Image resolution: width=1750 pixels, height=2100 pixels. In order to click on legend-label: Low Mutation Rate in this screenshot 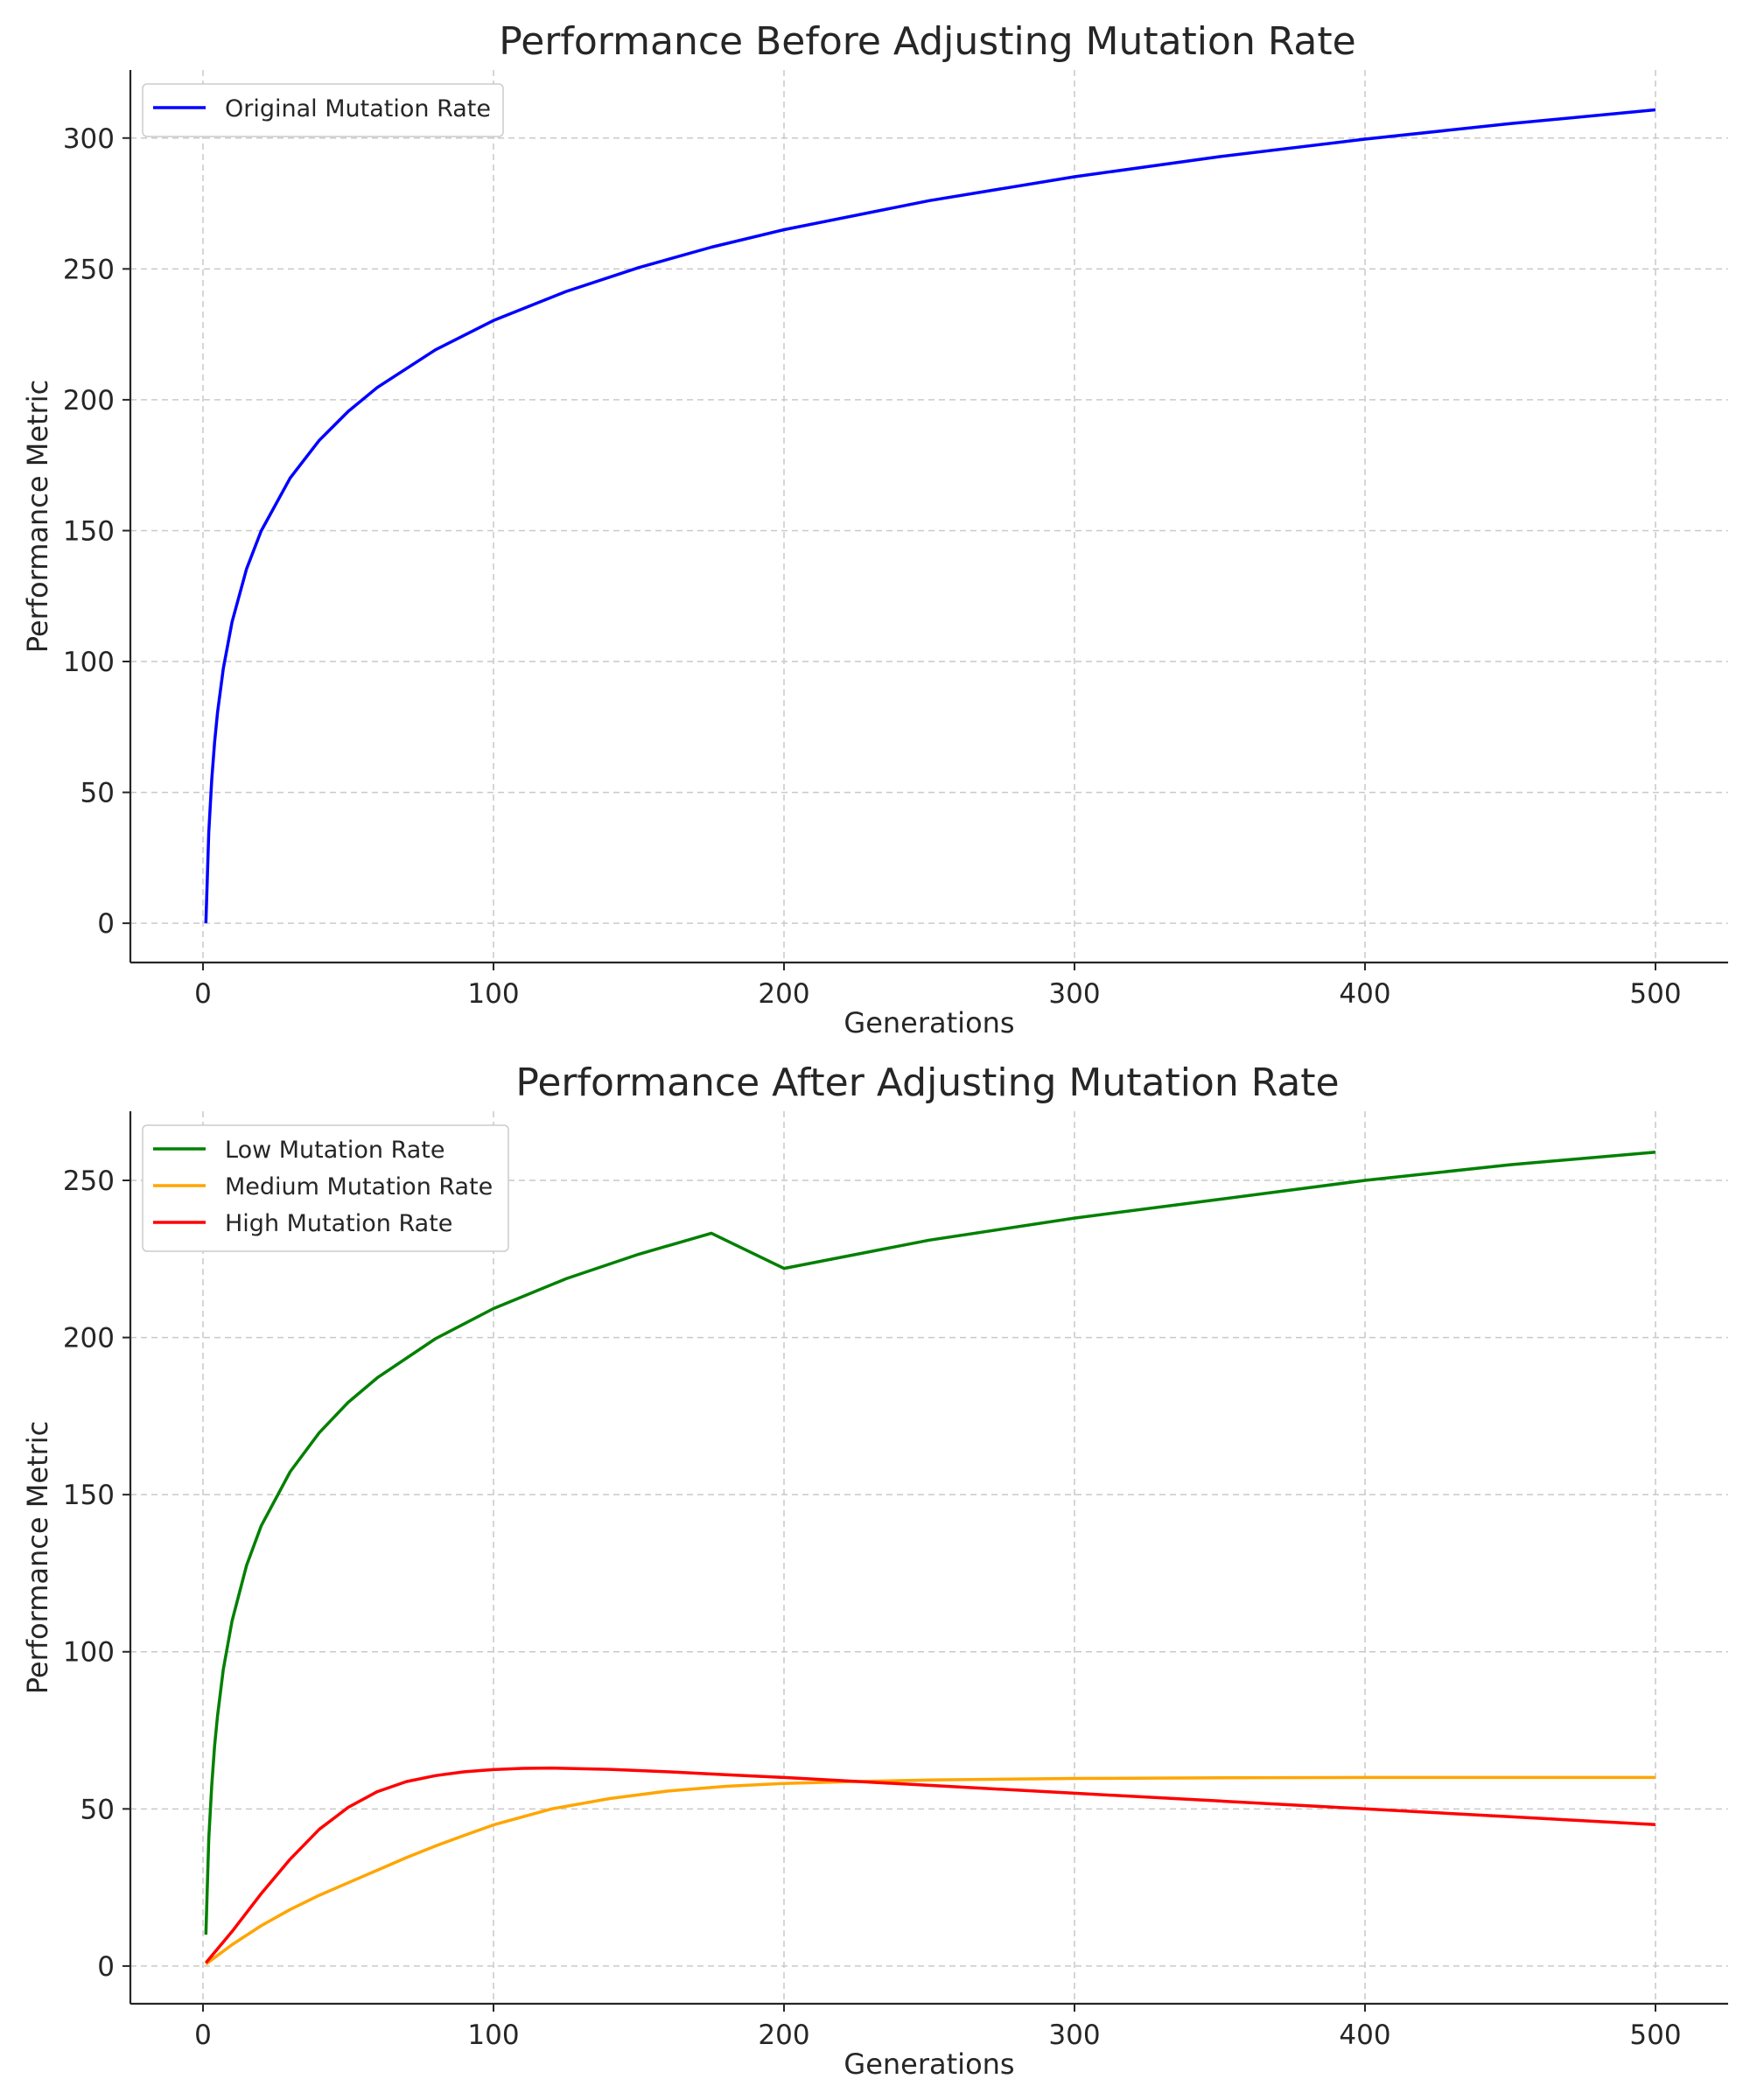, I will do `click(335, 1150)`.